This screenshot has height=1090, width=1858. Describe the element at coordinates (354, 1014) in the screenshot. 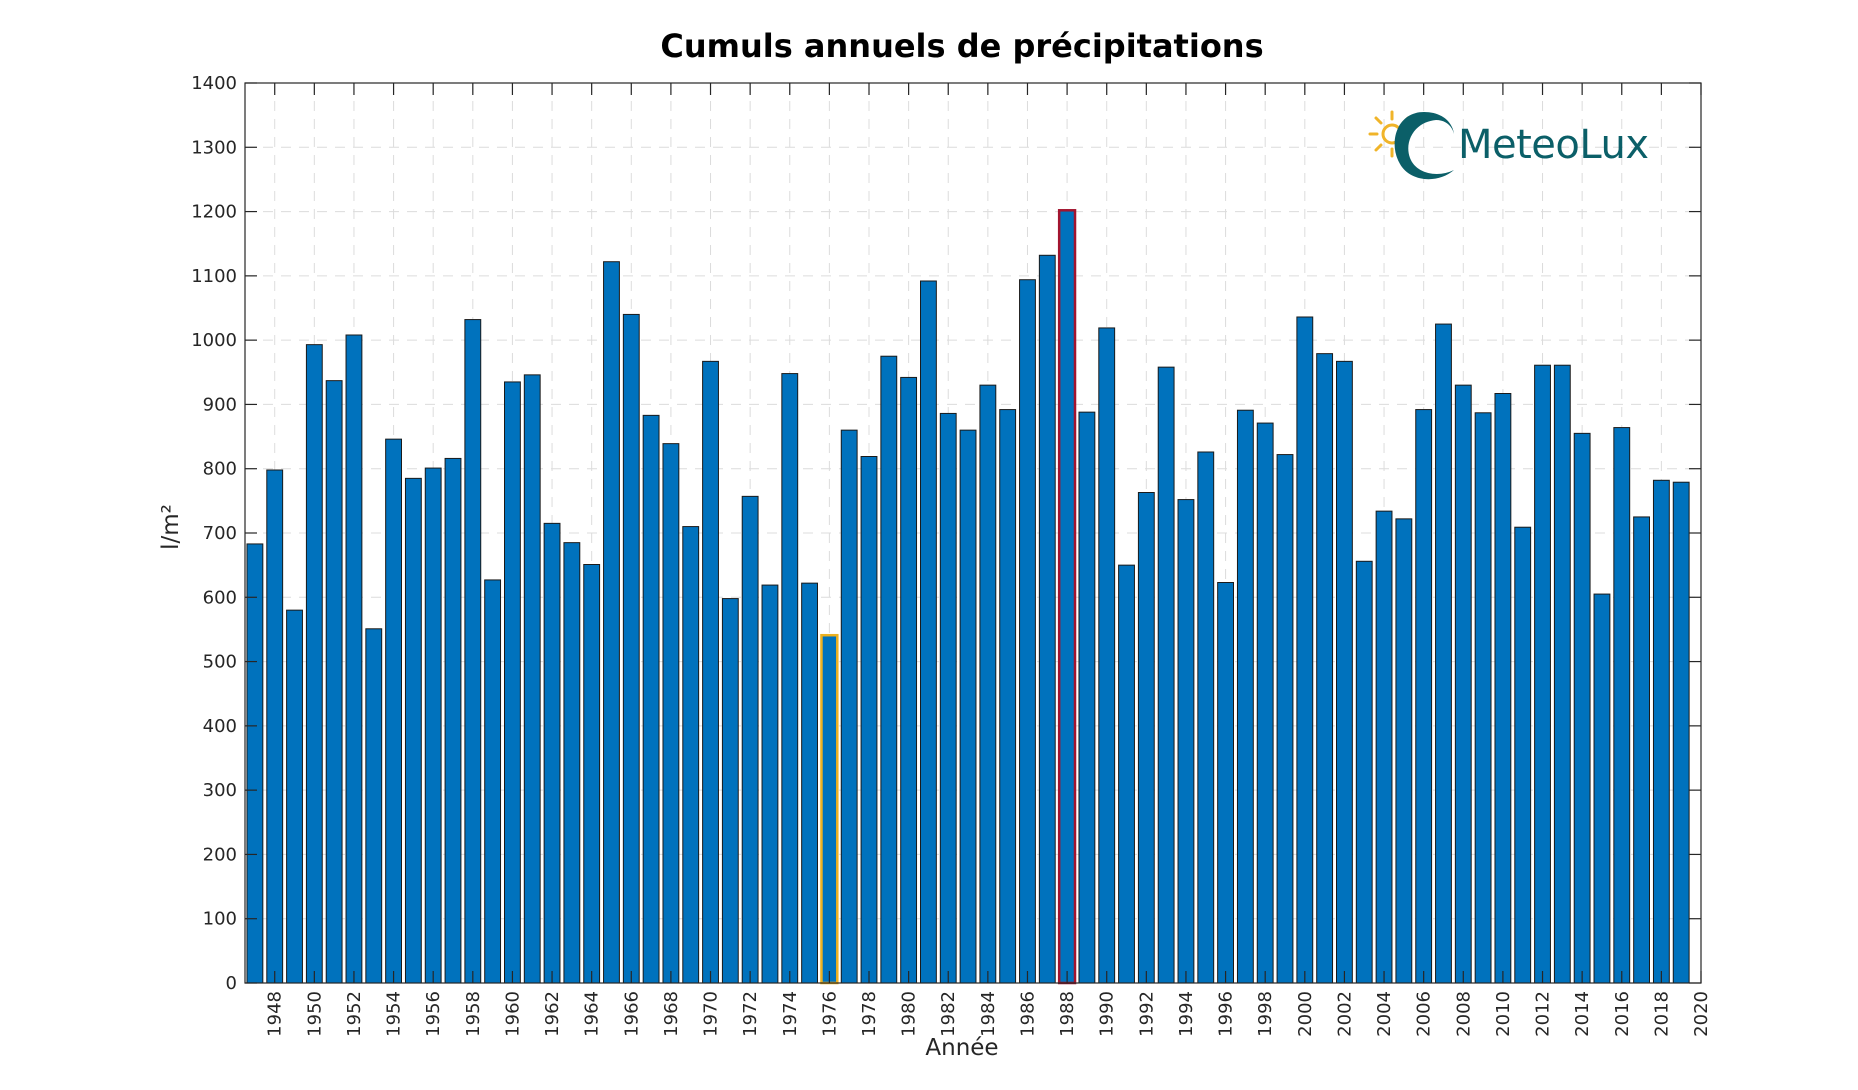

I see `x-tick-label: 1952` at that location.